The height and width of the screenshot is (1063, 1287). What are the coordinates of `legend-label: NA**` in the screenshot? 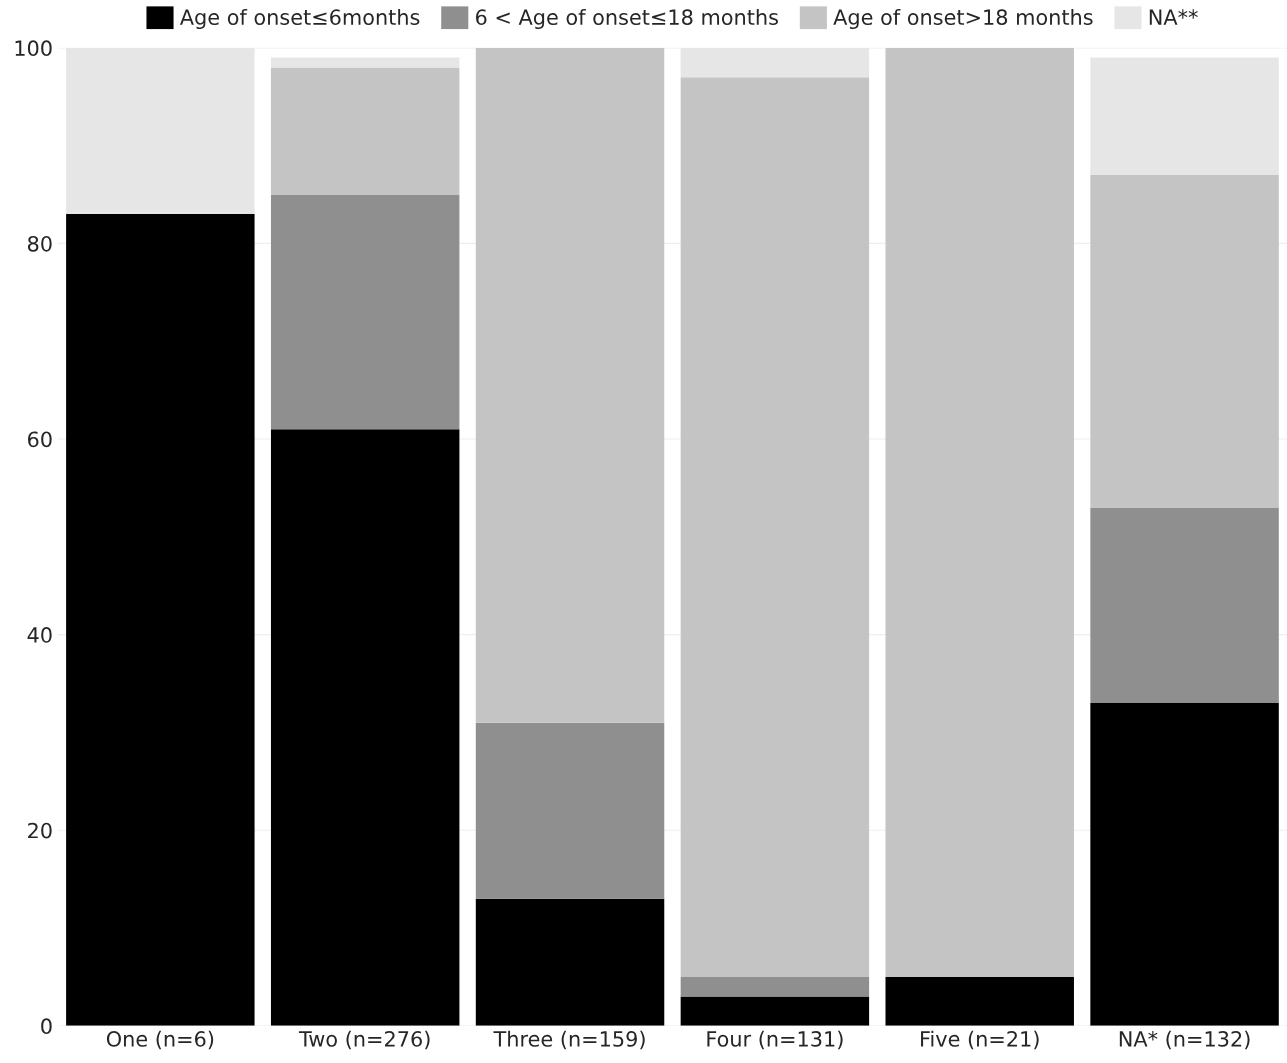 It's located at (1173, 17).